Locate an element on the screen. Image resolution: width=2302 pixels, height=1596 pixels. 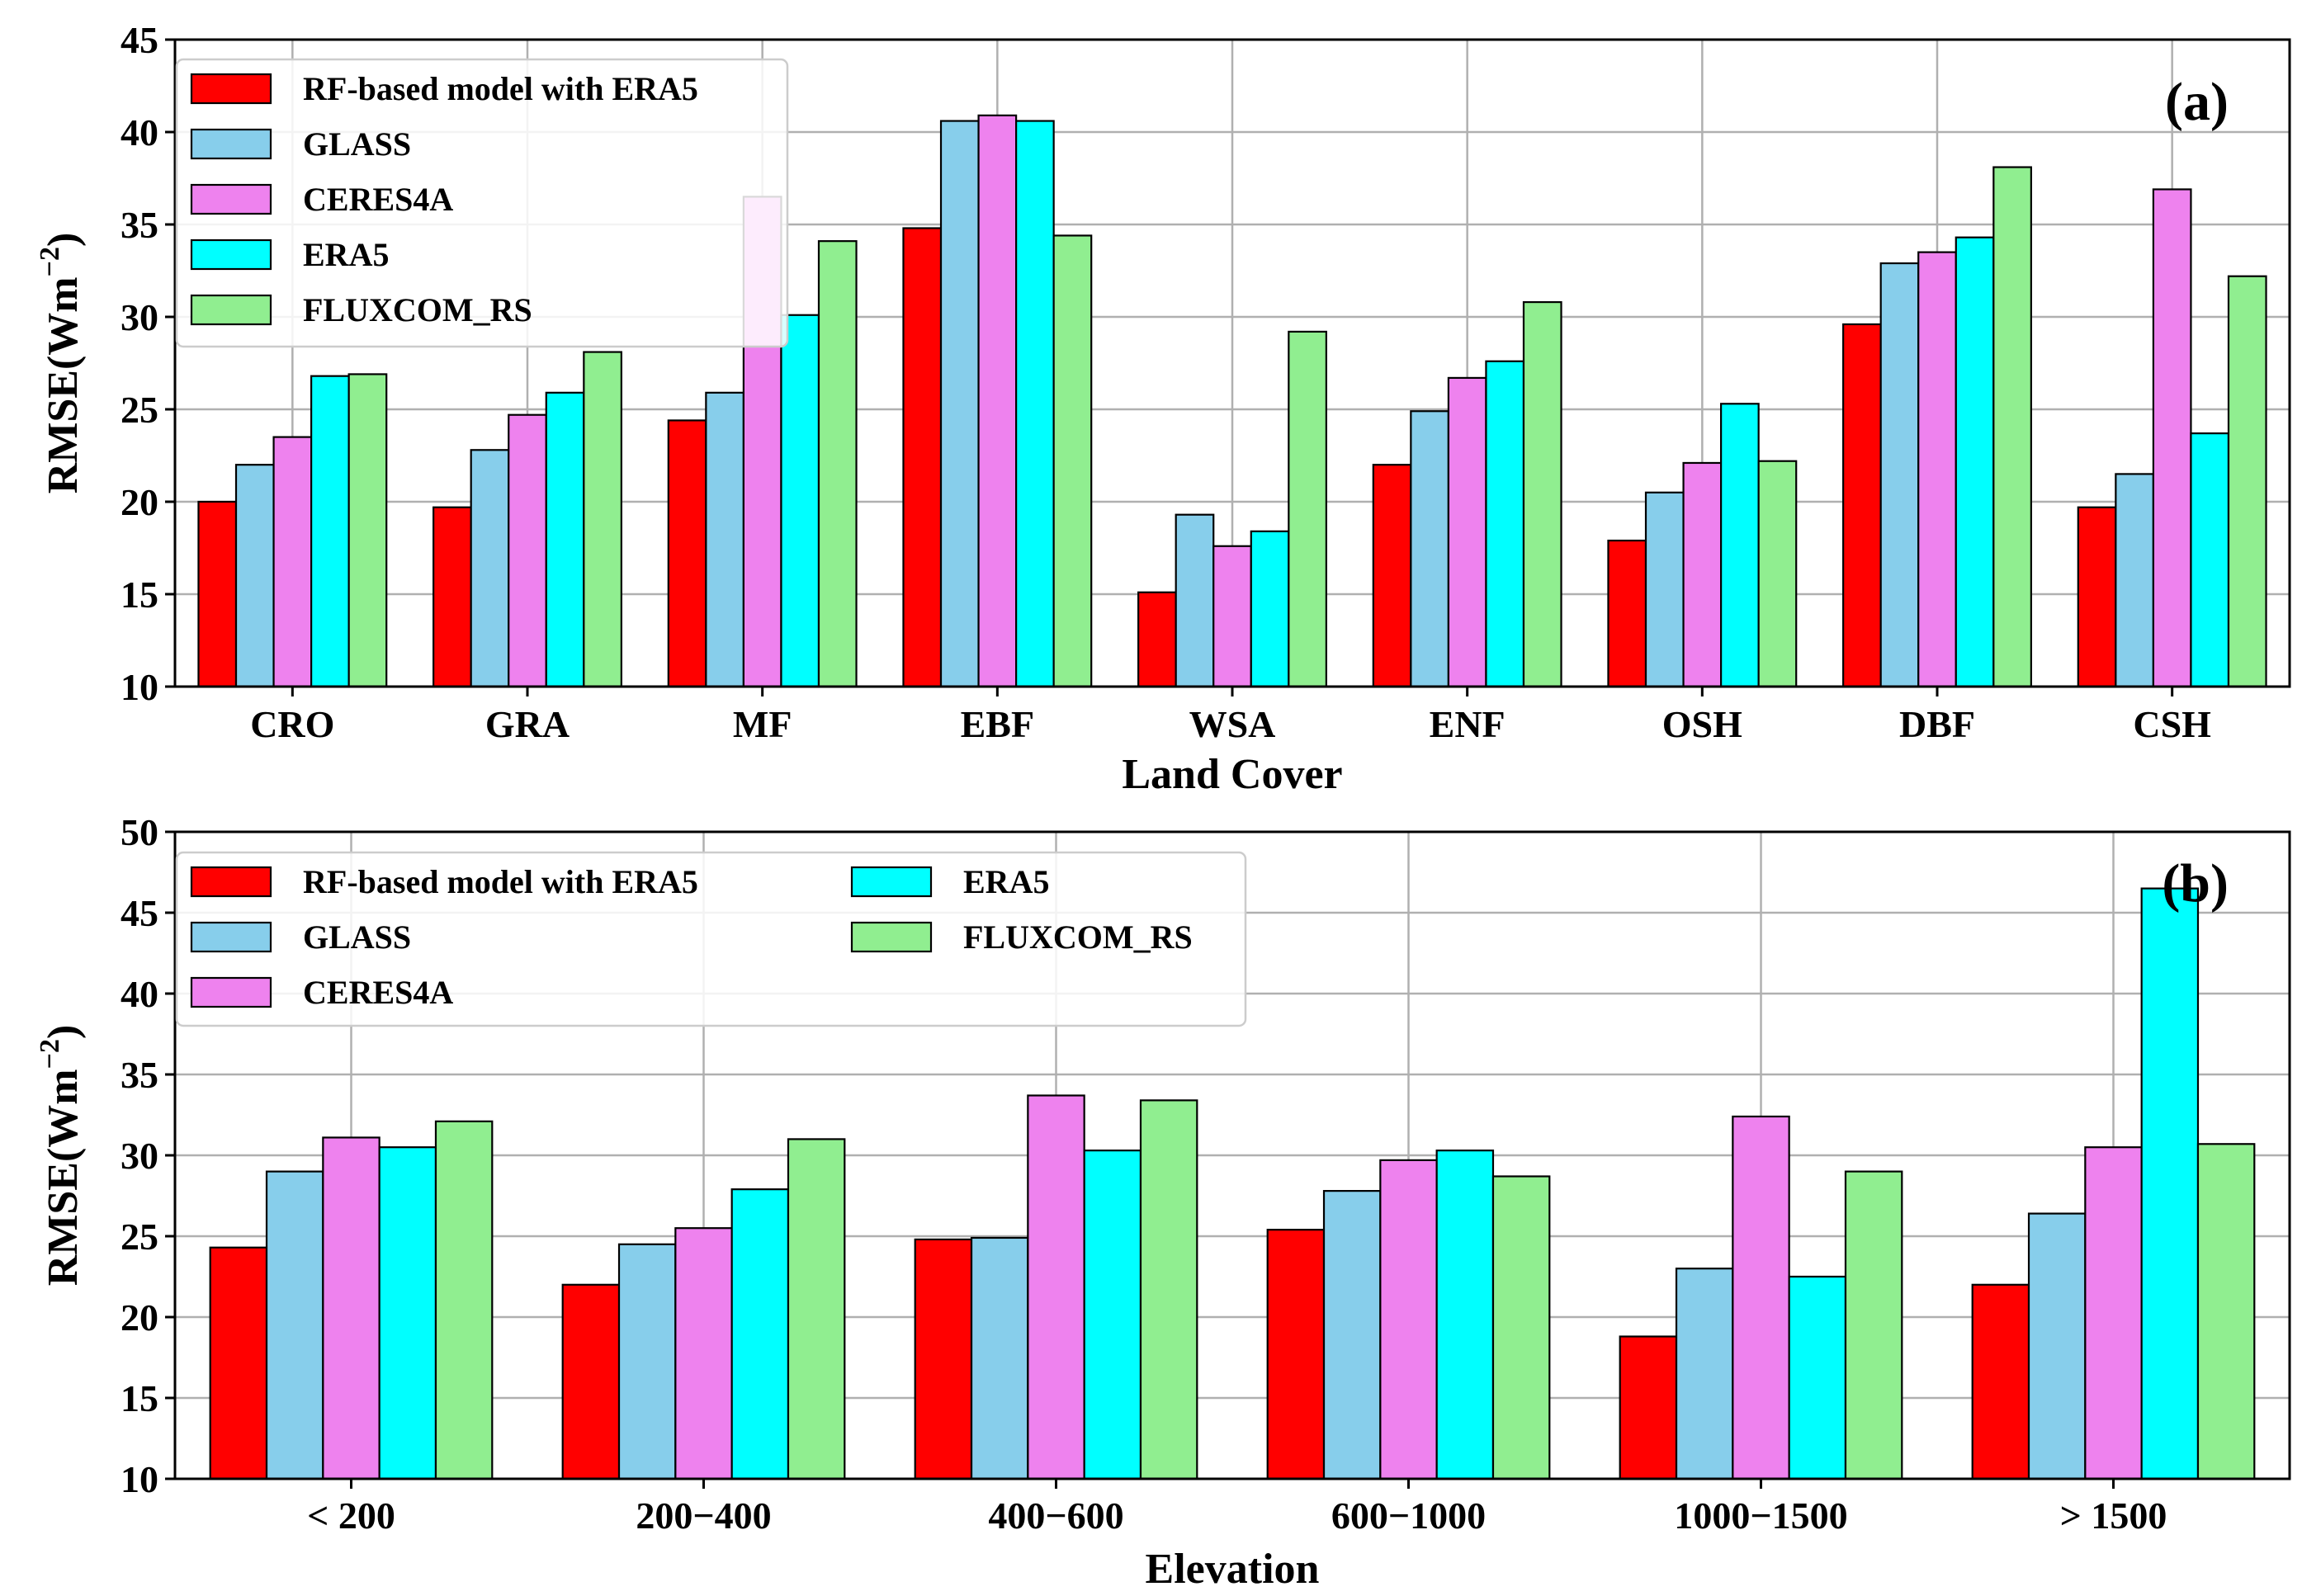
x-tick-label: DBF is located at coordinates (1937, 724).